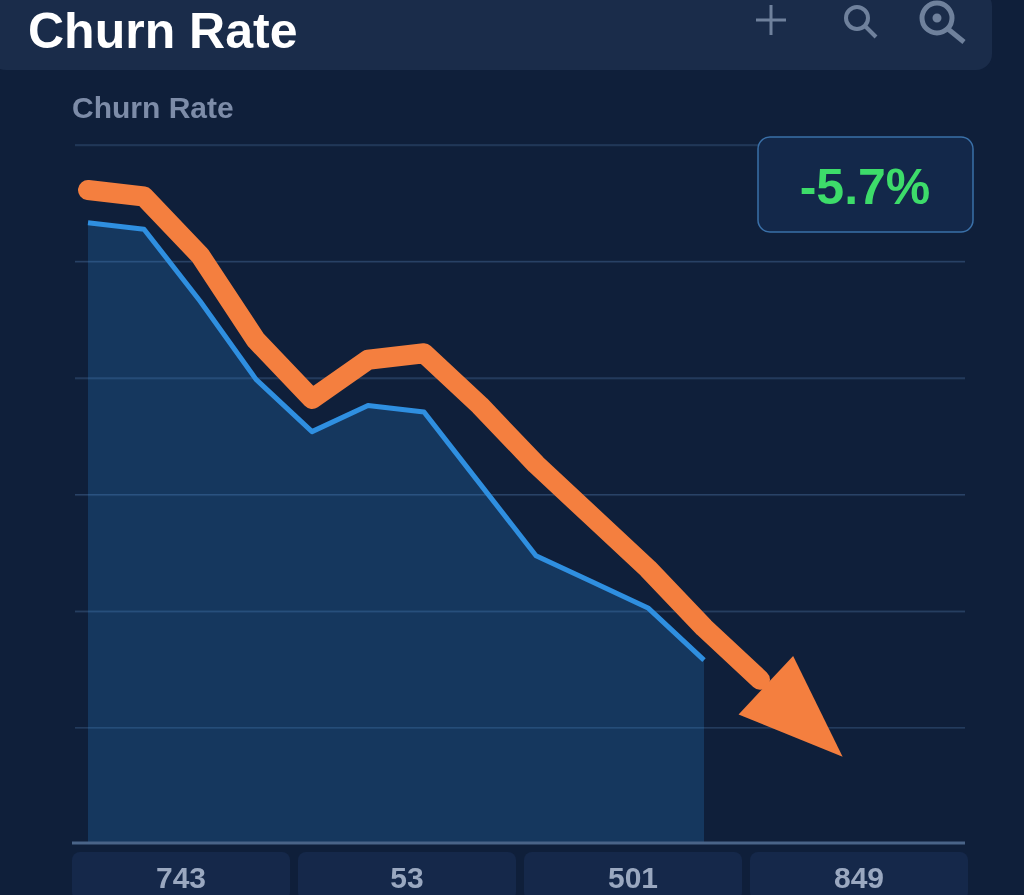 The height and width of the screenshot is (895, 1024). What do you see at coordinates (633, 877) in the screenshot?
I see `text: 501` at bounding box center [633, 877].